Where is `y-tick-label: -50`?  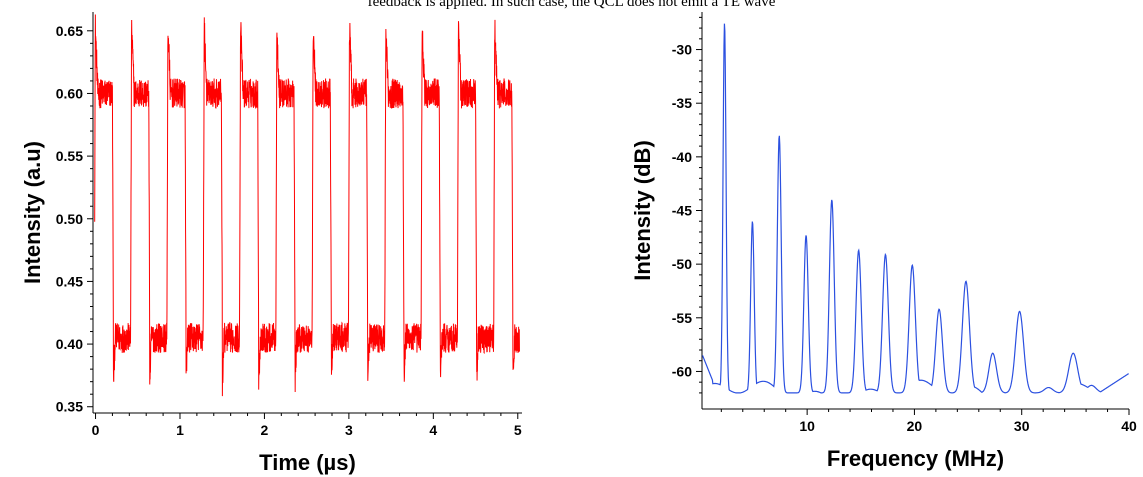 y-tick-label: -50 is located at coordinates (682, 264).